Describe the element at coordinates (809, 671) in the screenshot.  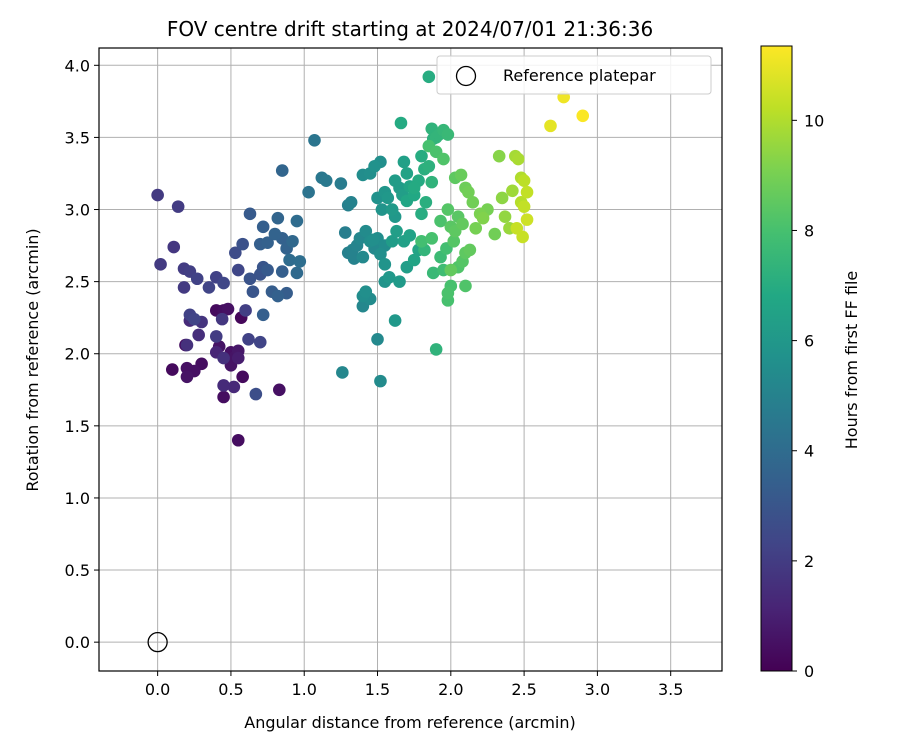
I see `colorbar-tick-label: 0` at that location.